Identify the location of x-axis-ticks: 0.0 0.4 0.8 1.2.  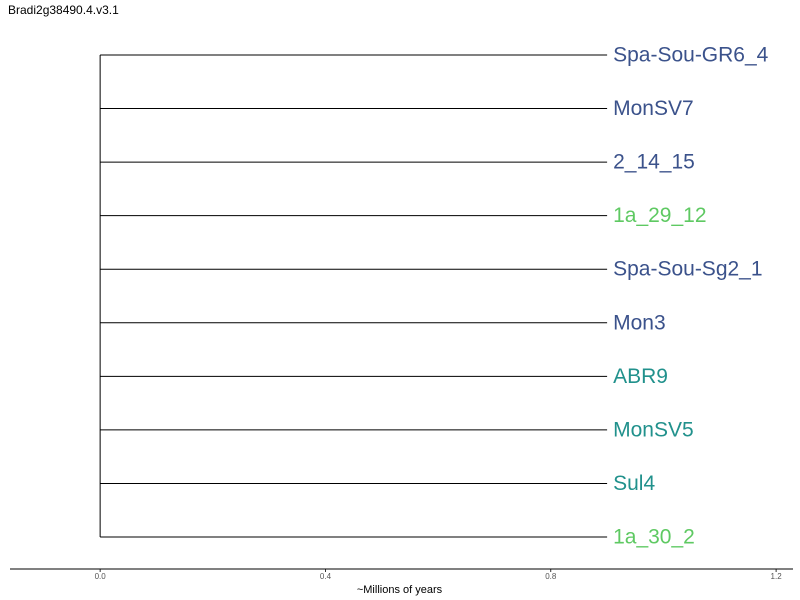
(439, 575).